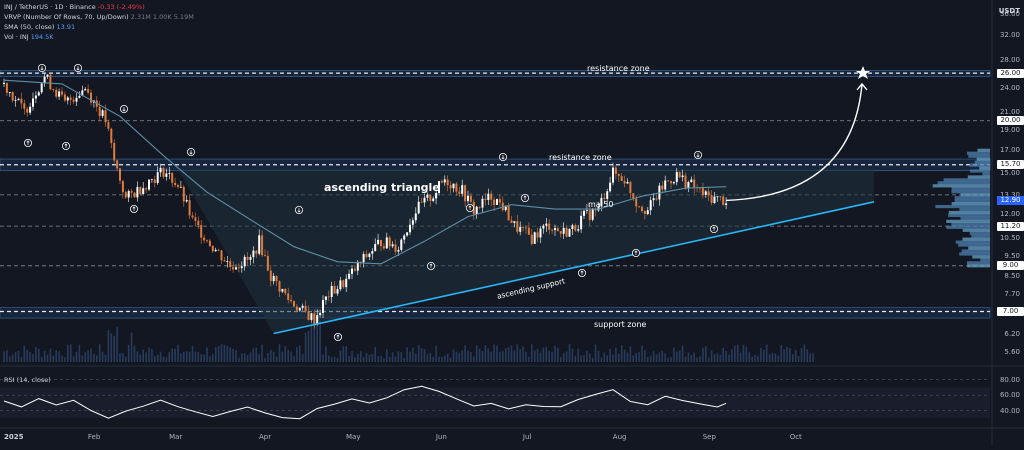  What do you see at coordinates (601, 204) in the screenshot?
I see `annotation-ma50: ma 50` at bounding box center [601, 204].